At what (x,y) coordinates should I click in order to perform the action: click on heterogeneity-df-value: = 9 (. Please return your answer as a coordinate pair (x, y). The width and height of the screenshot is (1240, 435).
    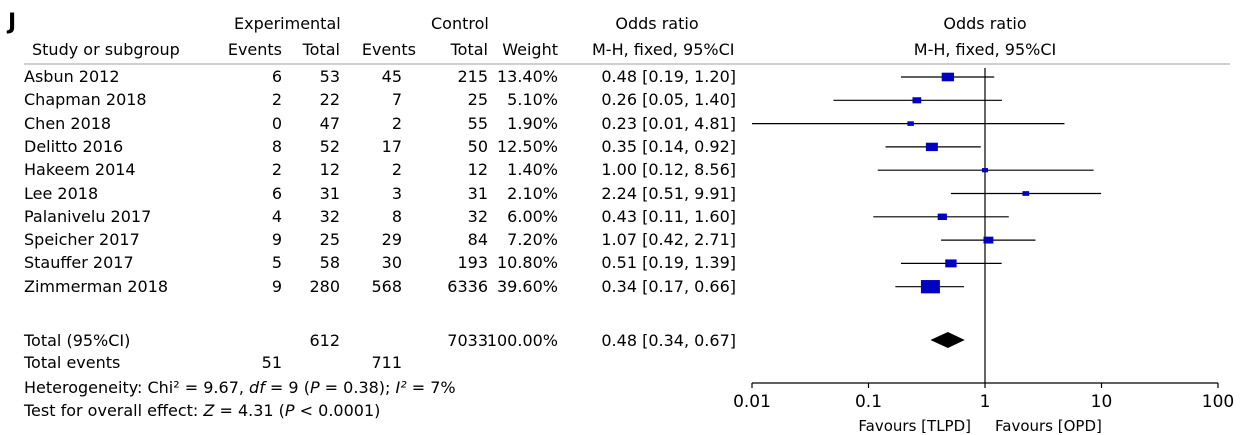
    Looking at the image, I should click on (287, 387).